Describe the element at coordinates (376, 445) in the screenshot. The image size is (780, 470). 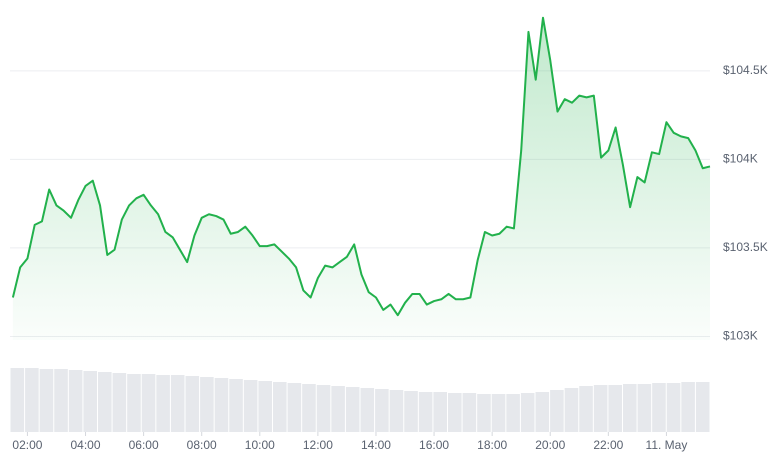
I see `x-tick-label: 14:00` at that location.